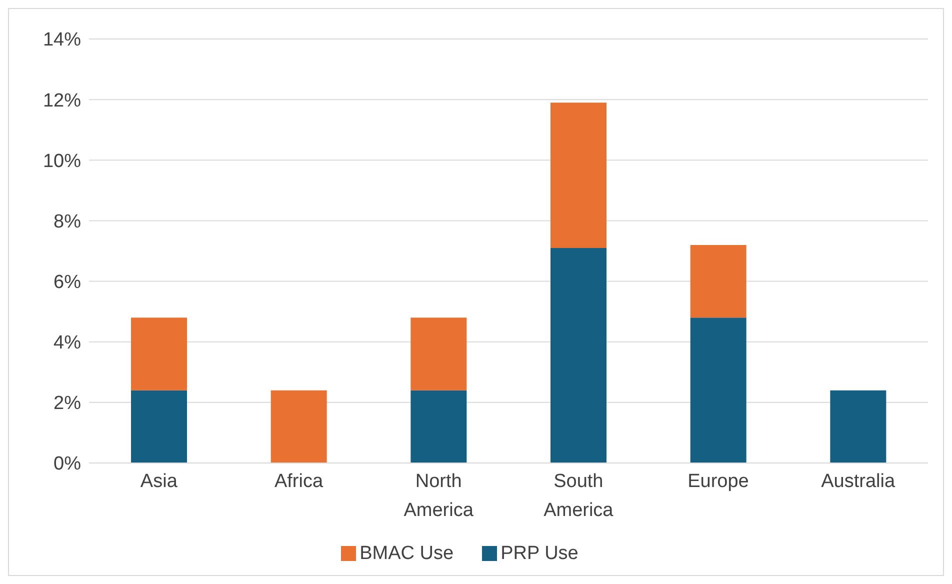  I want to click on y-tick-label: 14%, so click(62, 40).